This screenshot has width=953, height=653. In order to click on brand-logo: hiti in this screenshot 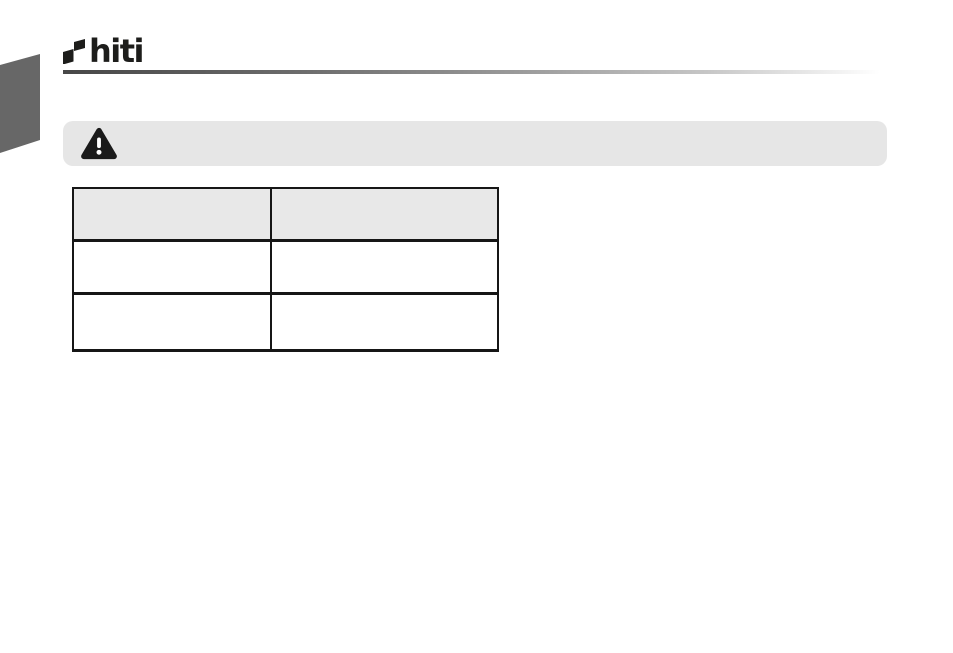, I will do `click(104, 51)`.